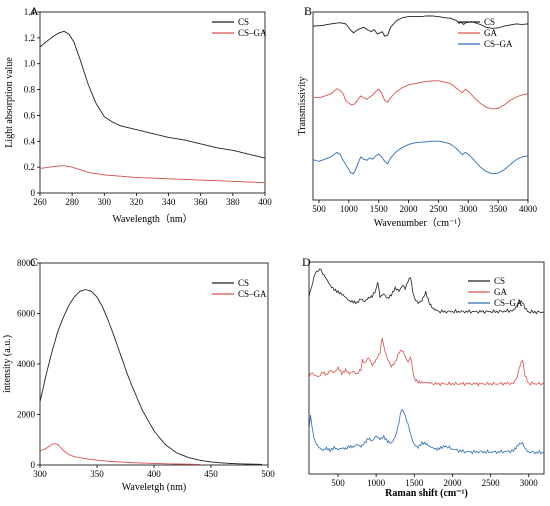 Image resolution: width=550 pixels, height=506 pixels. Describe the element at coordinates (306, 262) in the screenshot. I see `panel-label: D` at that location.